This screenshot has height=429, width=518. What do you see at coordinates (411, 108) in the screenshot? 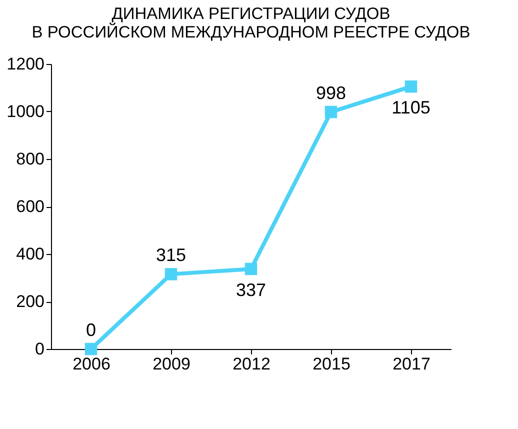
I see `data-label: 1105` at bounding box center [411, 108].